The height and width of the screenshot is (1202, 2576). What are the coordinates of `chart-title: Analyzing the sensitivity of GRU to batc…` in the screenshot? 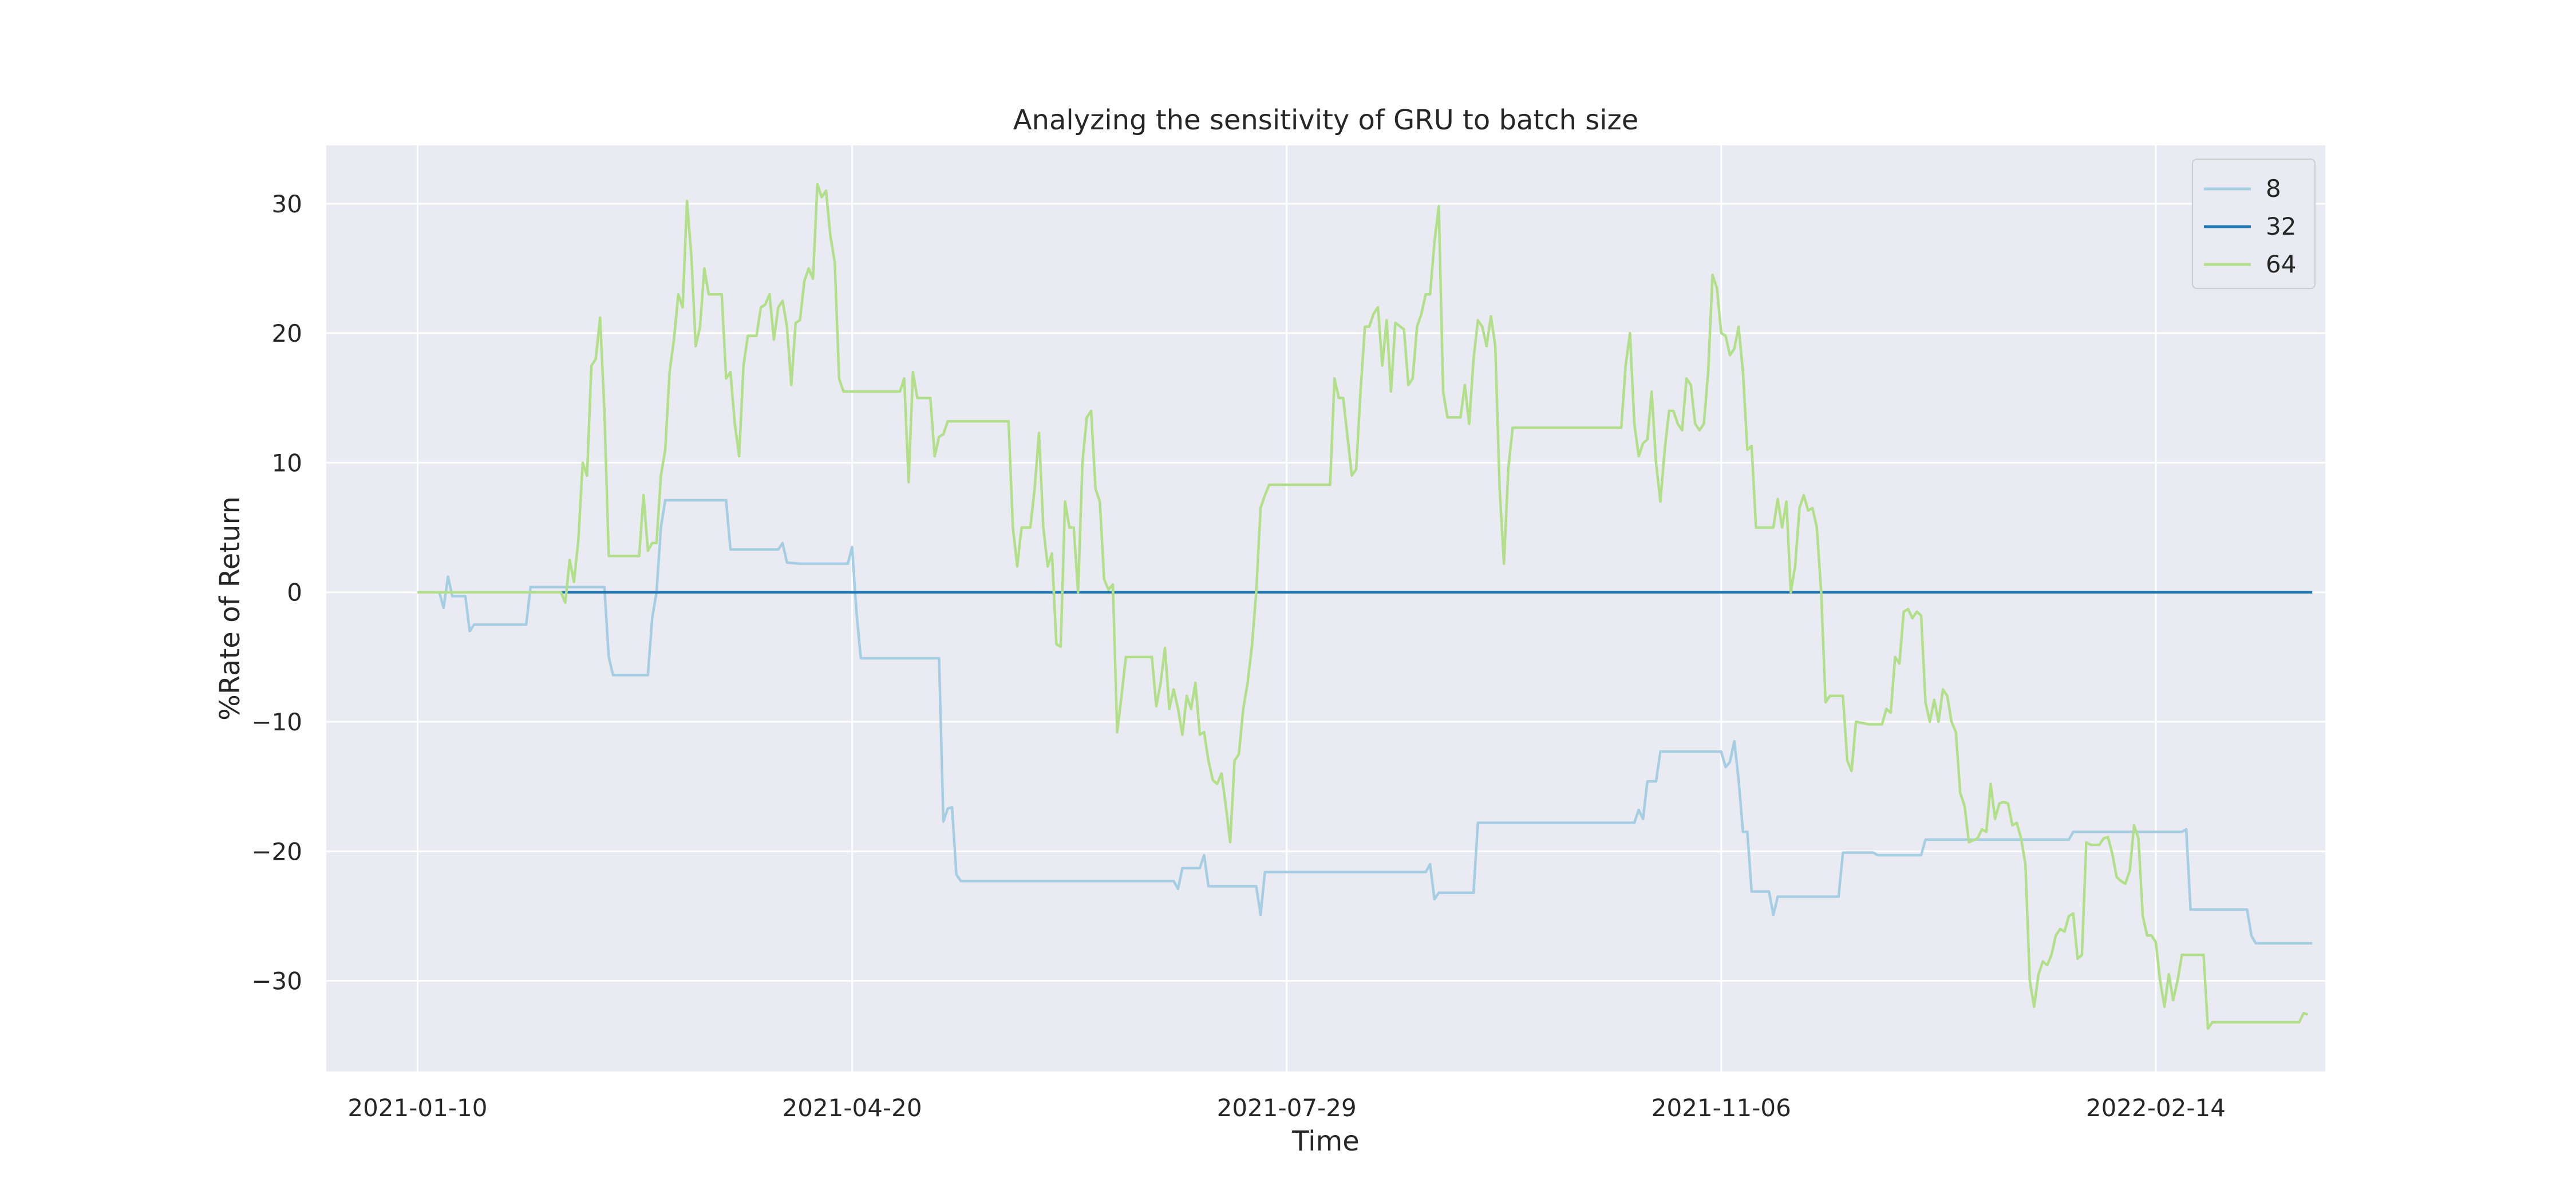 It's located at (1326, 120).